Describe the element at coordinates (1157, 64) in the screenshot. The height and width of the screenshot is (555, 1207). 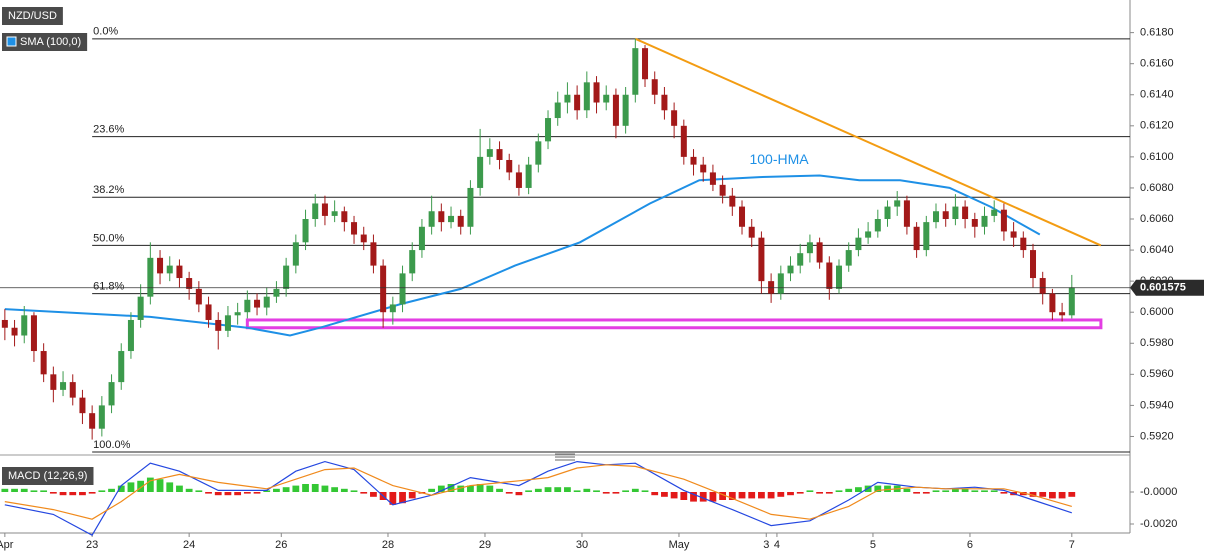
I see `y-tick-label: 0.6160` at that location.